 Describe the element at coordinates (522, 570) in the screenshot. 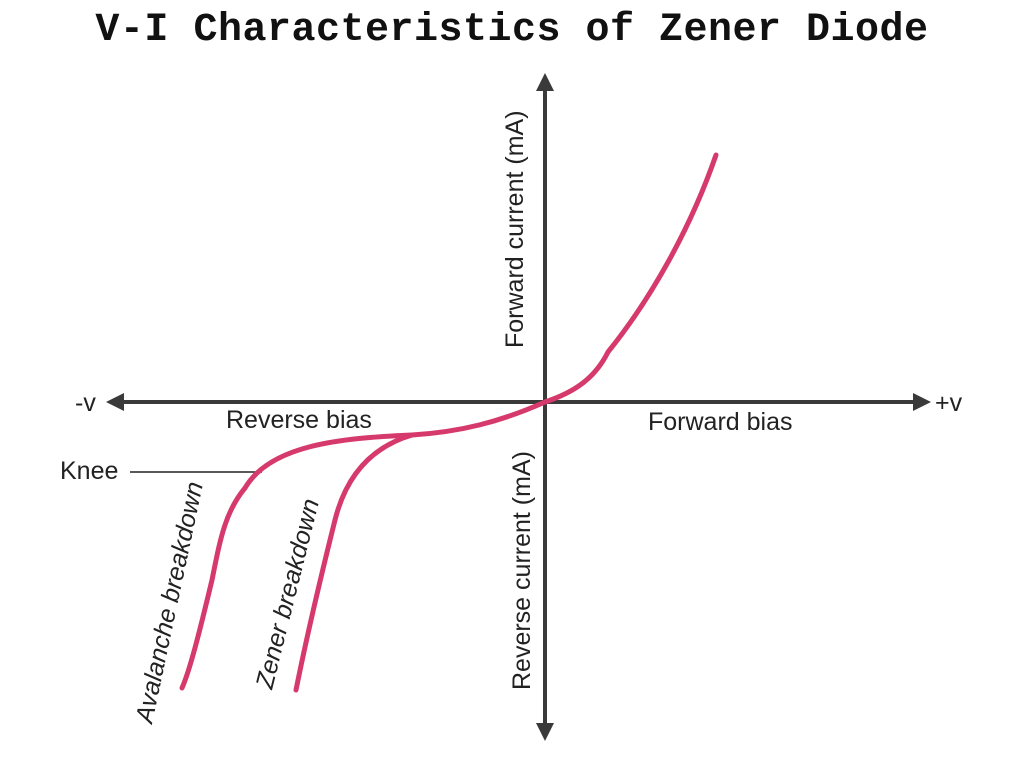

I see `reverse-current-label: Reverse current (mA)` at that location.